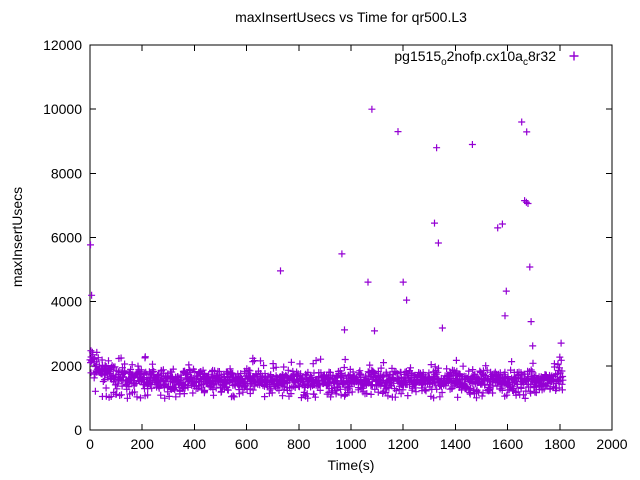 The height and width of the screenshot is (480, 640). I want to click on chart-title: maxInsertUsecs vs Time for qr500.L3, so click(351, 17).